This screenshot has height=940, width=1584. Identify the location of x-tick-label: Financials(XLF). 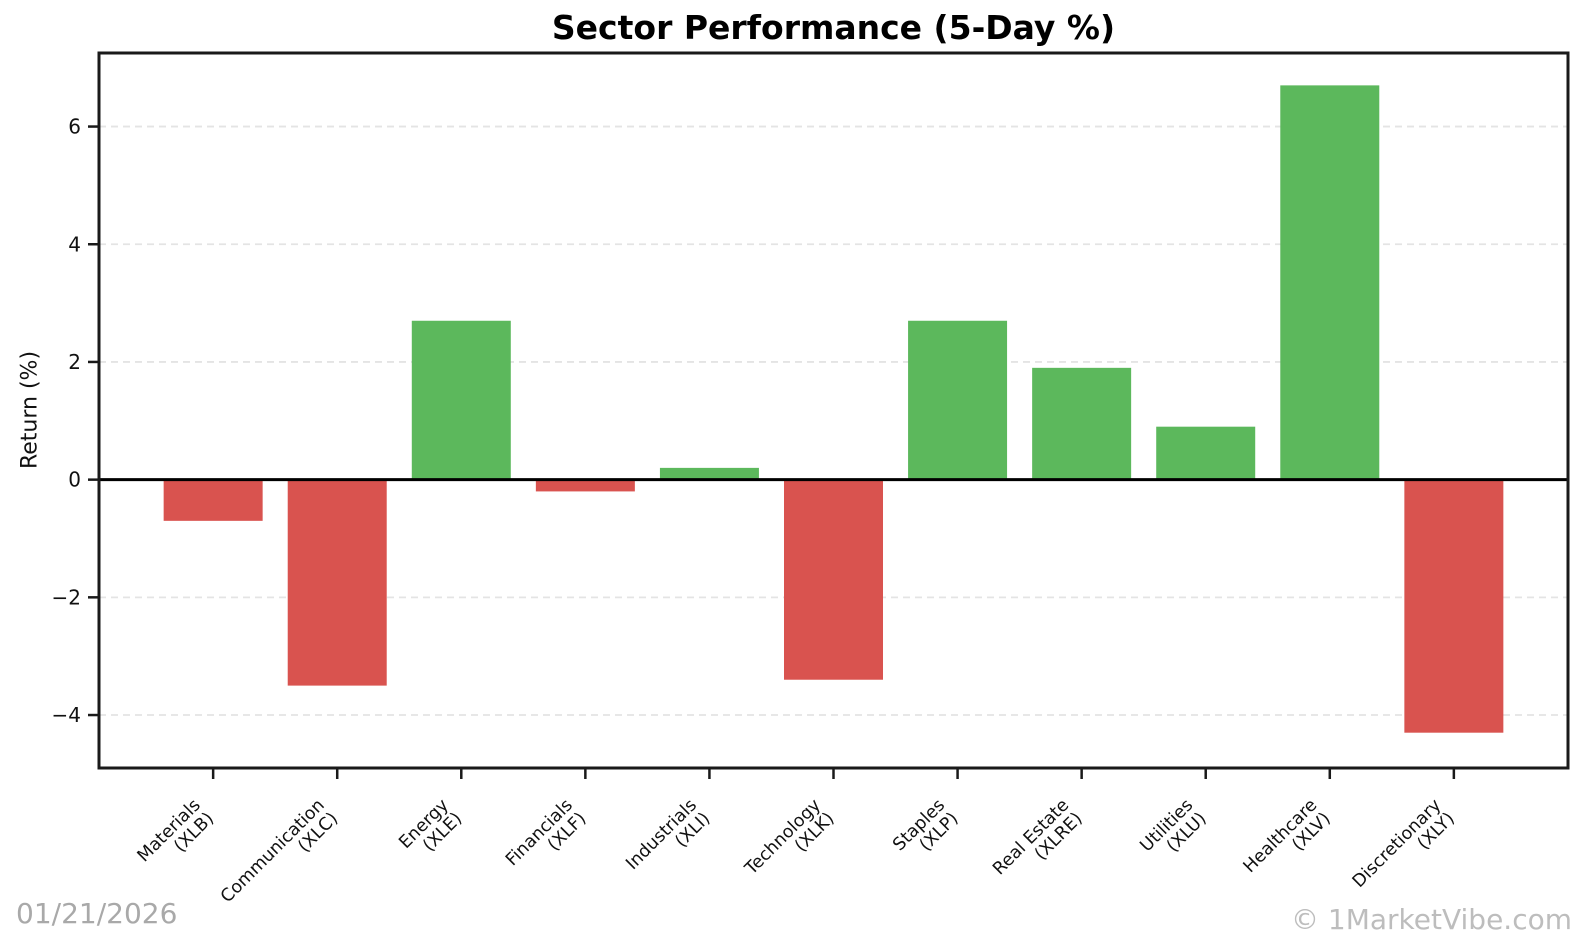
(546, 839).